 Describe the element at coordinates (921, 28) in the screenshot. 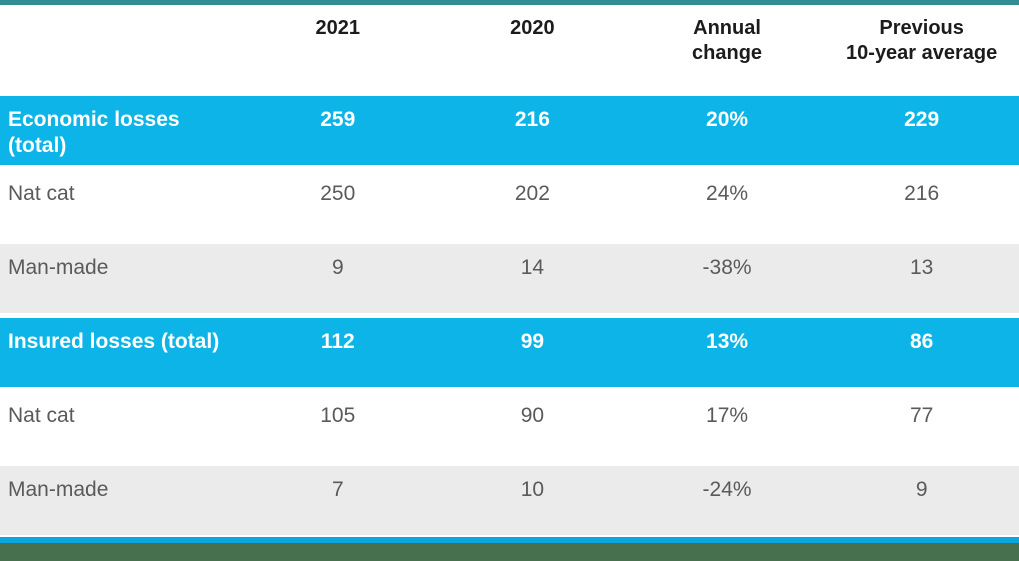

I see `header-line: Previous` at that location.